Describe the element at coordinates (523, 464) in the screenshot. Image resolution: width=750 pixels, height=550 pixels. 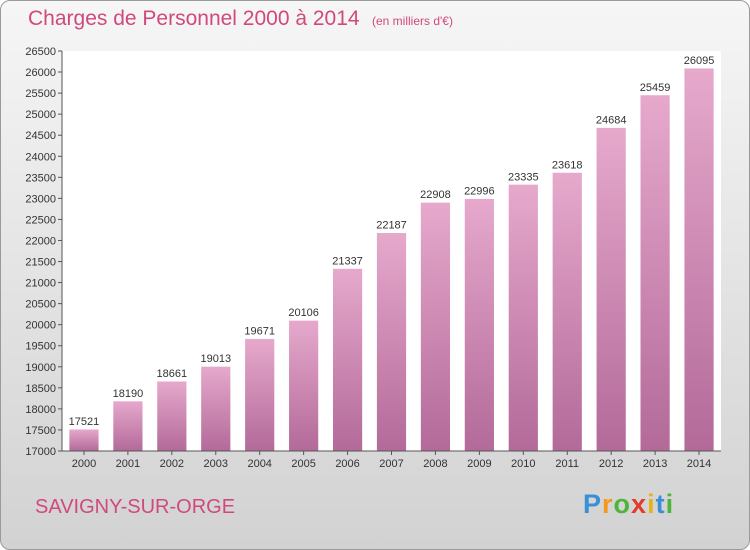
I see `x-tick-label: 2010` at that location.